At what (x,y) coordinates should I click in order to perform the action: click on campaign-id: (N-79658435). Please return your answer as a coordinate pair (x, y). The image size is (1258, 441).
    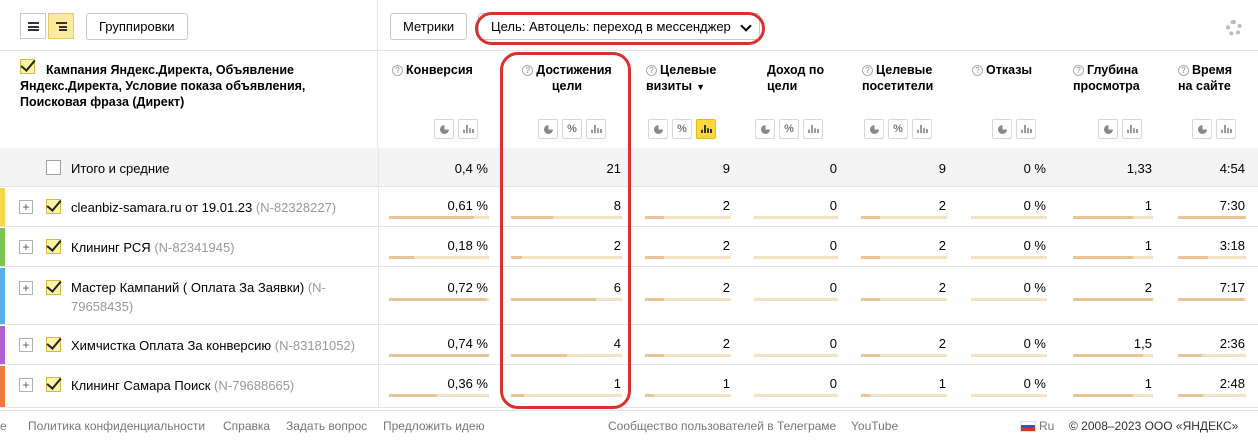
    Looking at the image, I should click on (198, 297).